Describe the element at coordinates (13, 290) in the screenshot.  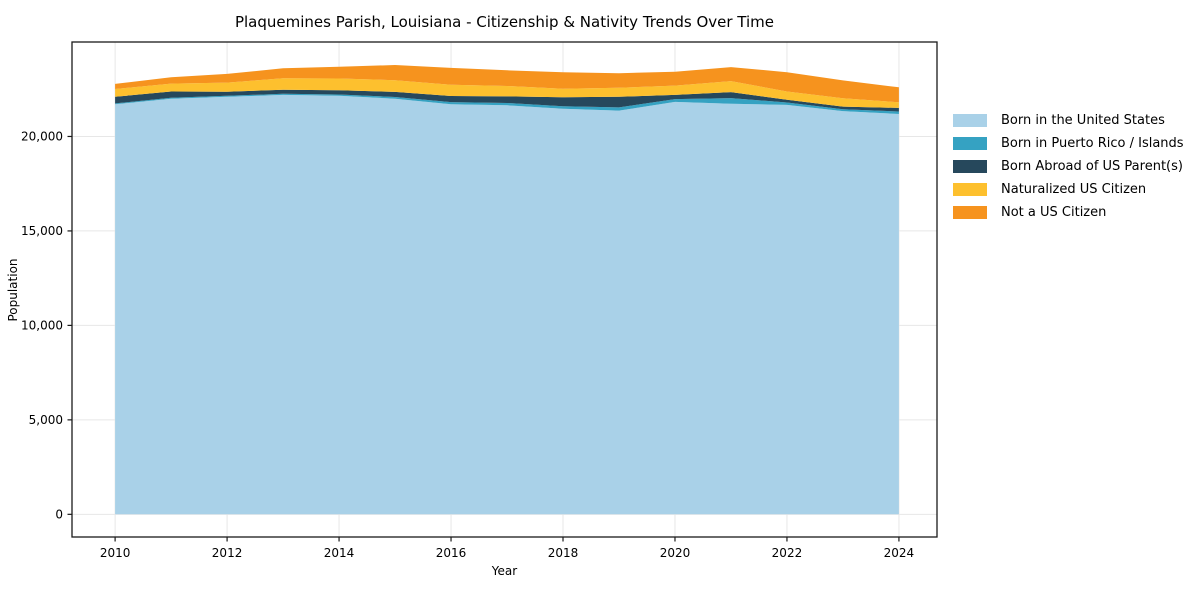
I see `y-axis-label: Population` at that location.